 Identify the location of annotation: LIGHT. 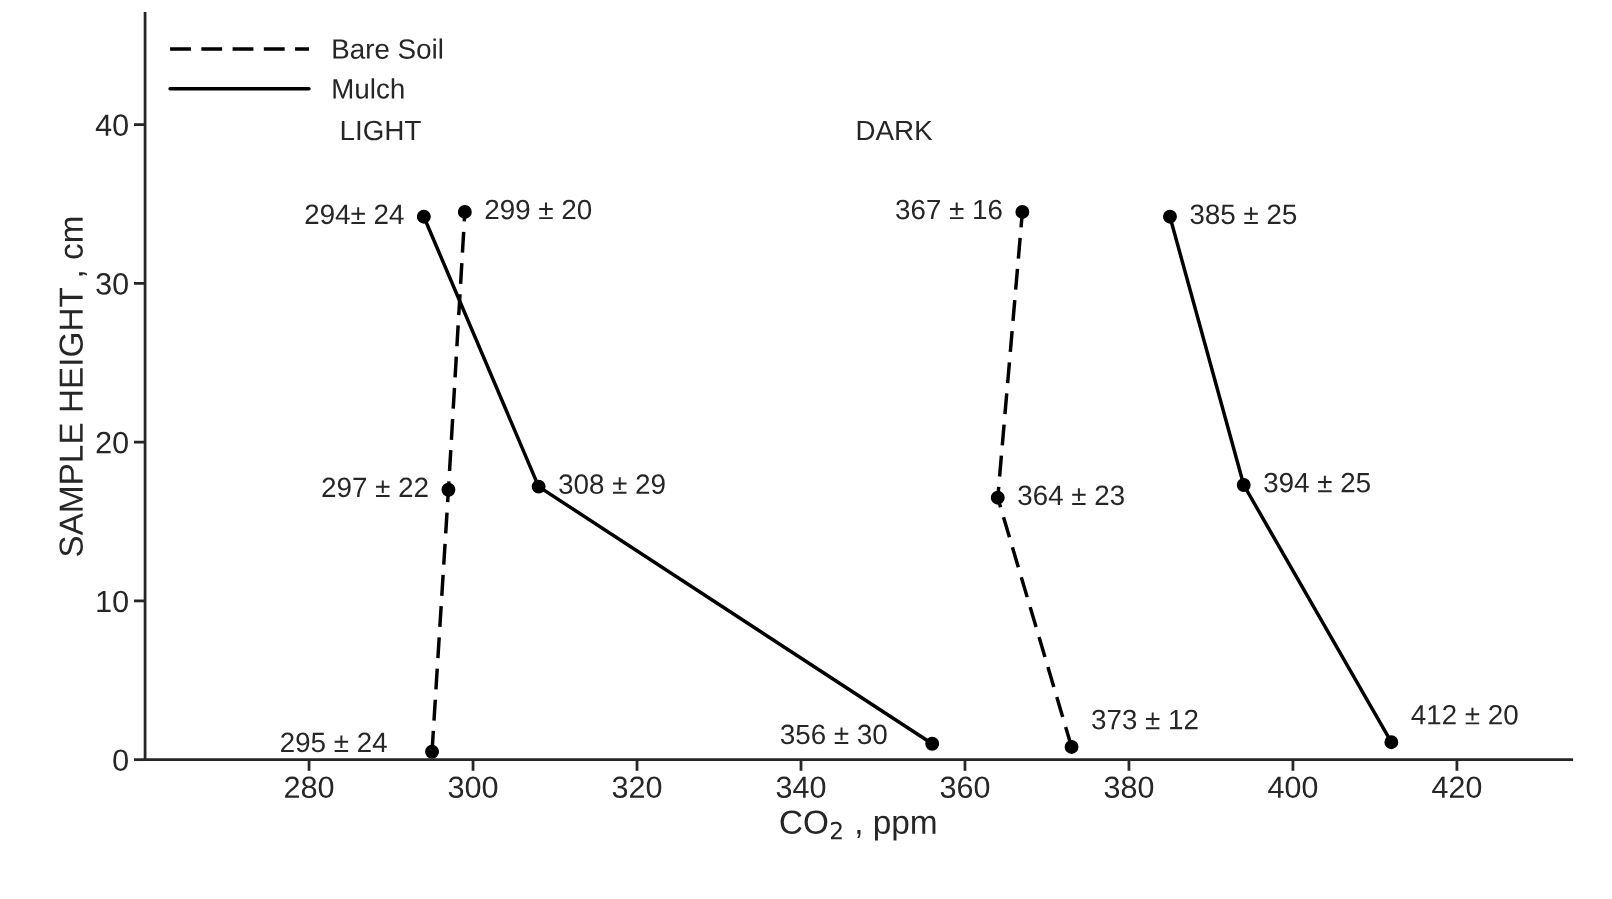
(381, 130).